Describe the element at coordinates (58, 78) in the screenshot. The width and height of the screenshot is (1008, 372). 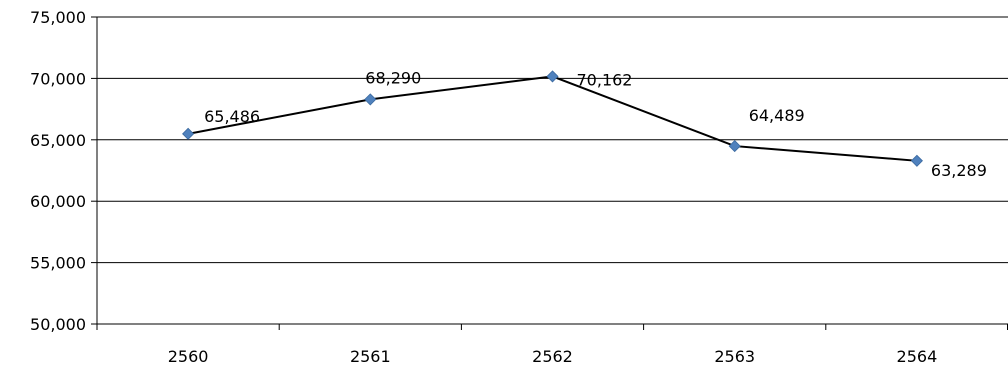
I see `y-tick-label: 70,000` at that location.